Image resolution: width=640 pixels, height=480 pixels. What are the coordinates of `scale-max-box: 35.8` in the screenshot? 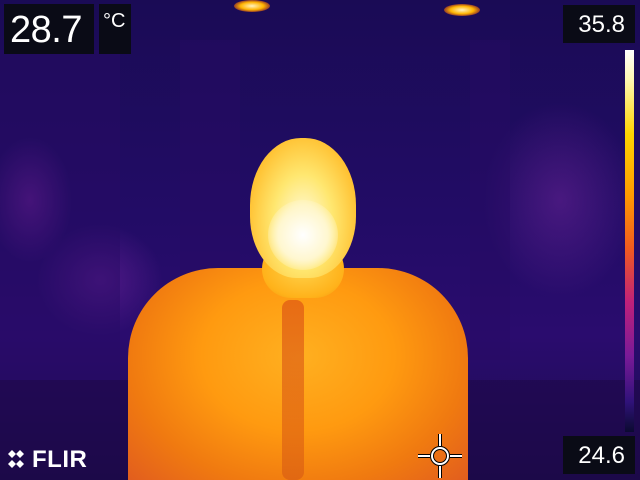 It's located at (599, 24).